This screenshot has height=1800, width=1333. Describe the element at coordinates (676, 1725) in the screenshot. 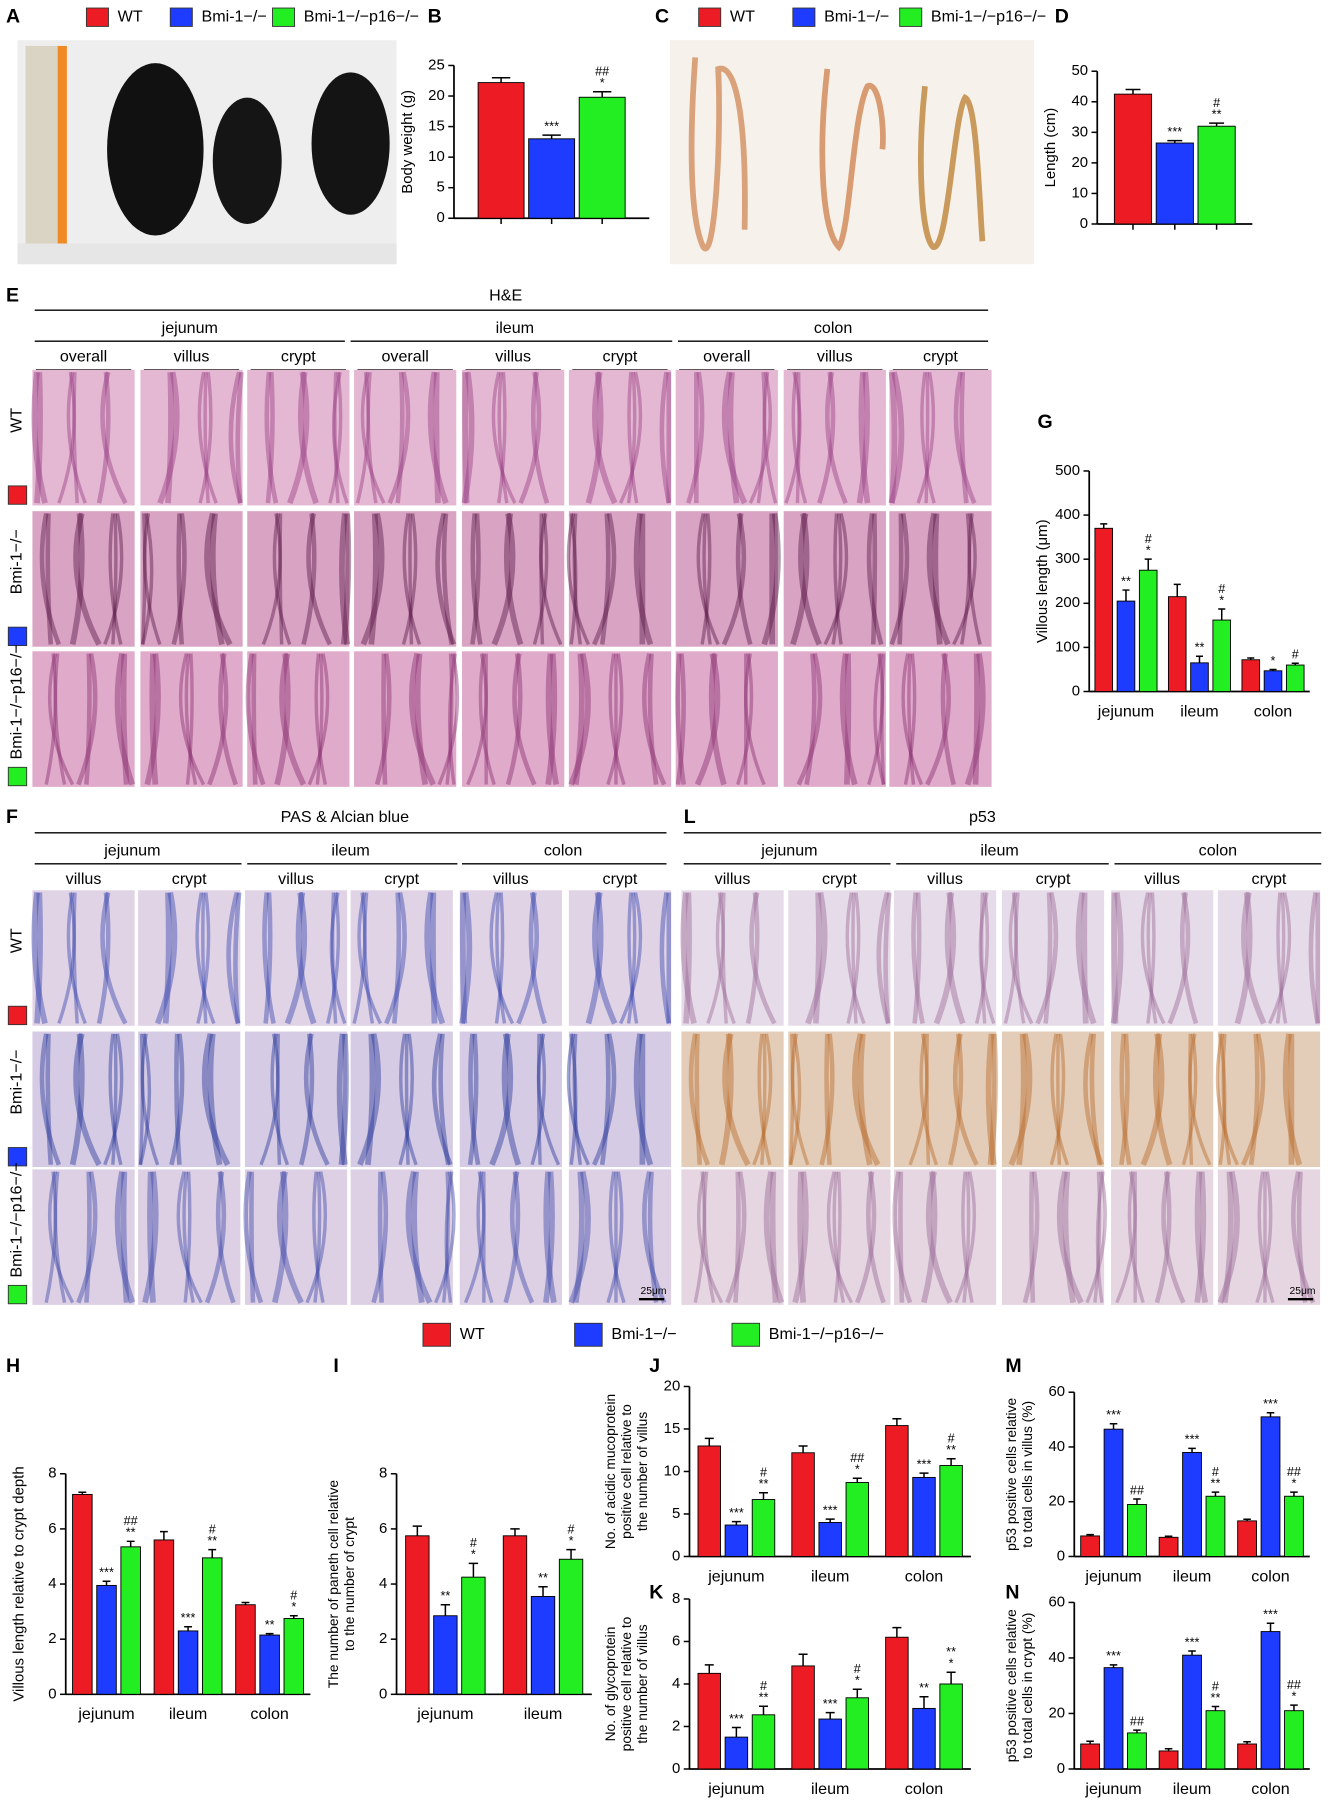

I see `y-tick-label: 2` at that location.